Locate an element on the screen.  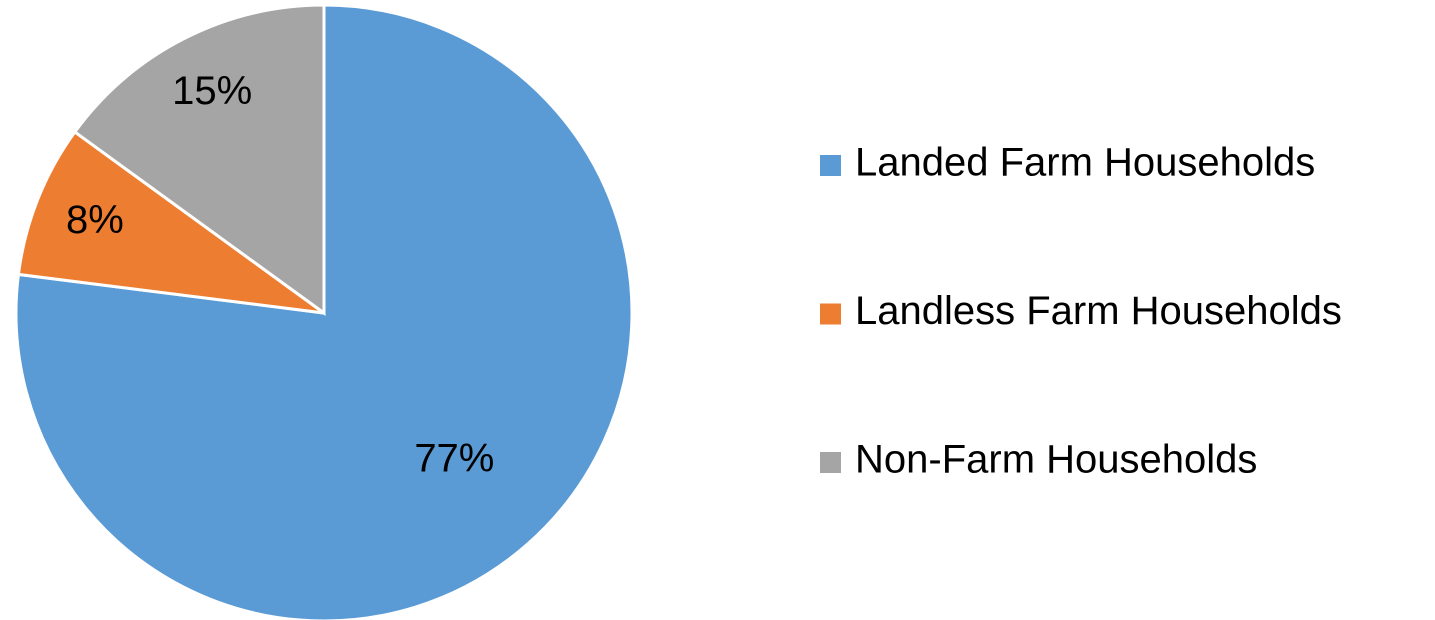
legend-label: Landless Farm Households is located at coordinates (1098, 311).